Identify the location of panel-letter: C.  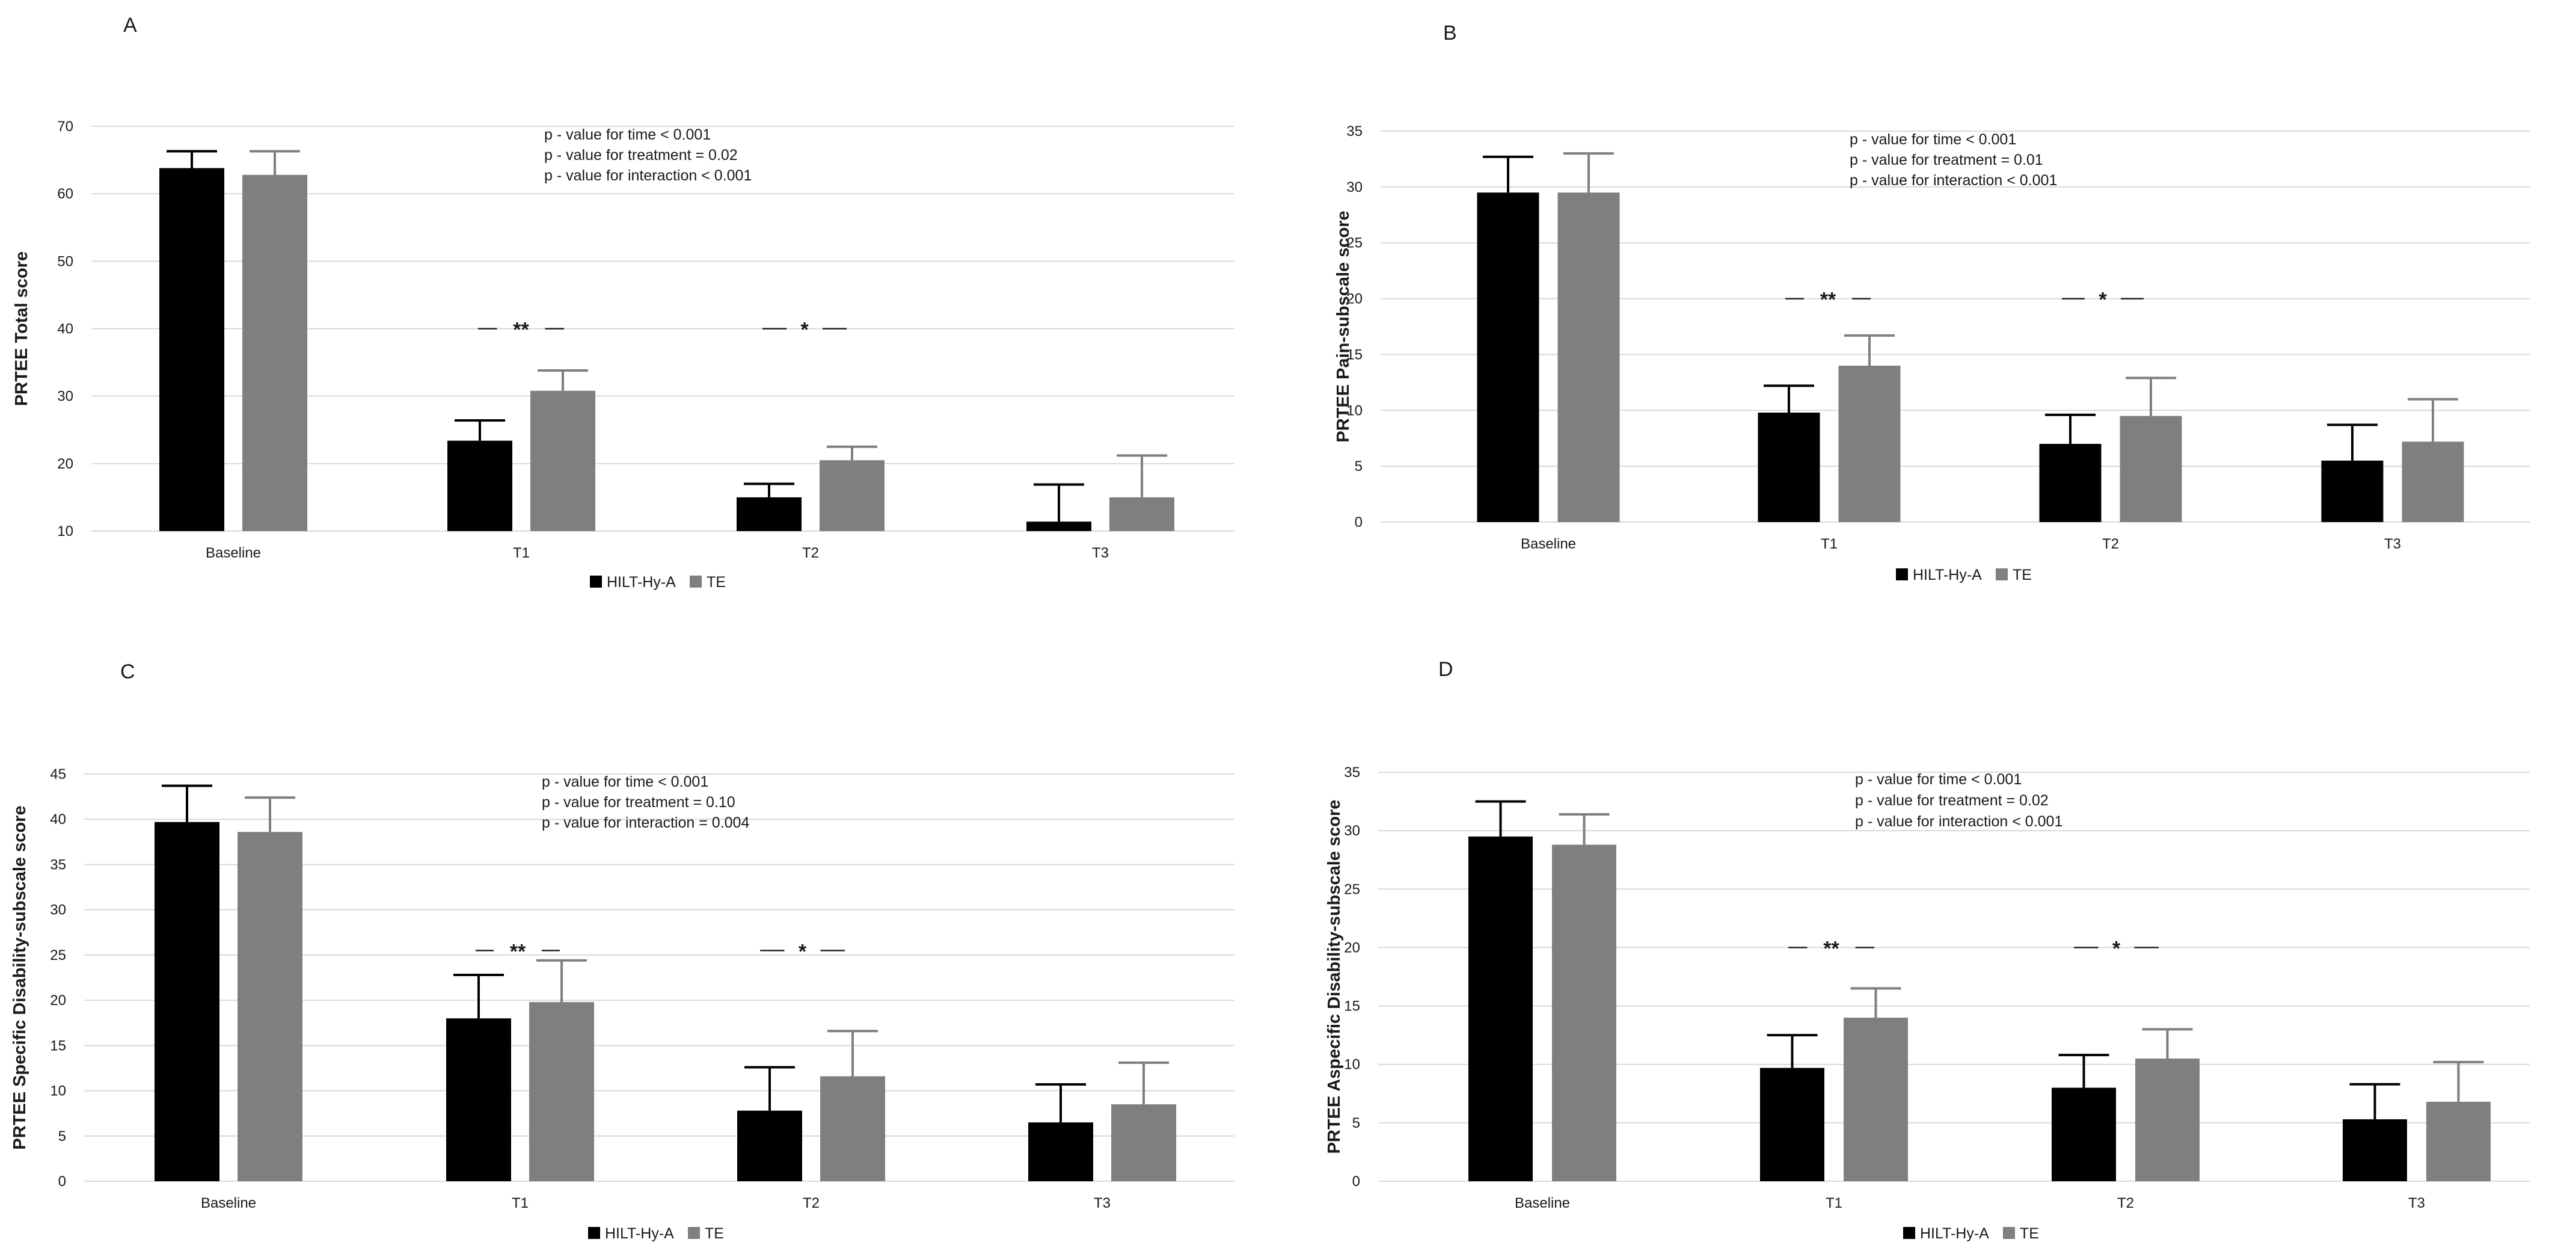
(127, 671).